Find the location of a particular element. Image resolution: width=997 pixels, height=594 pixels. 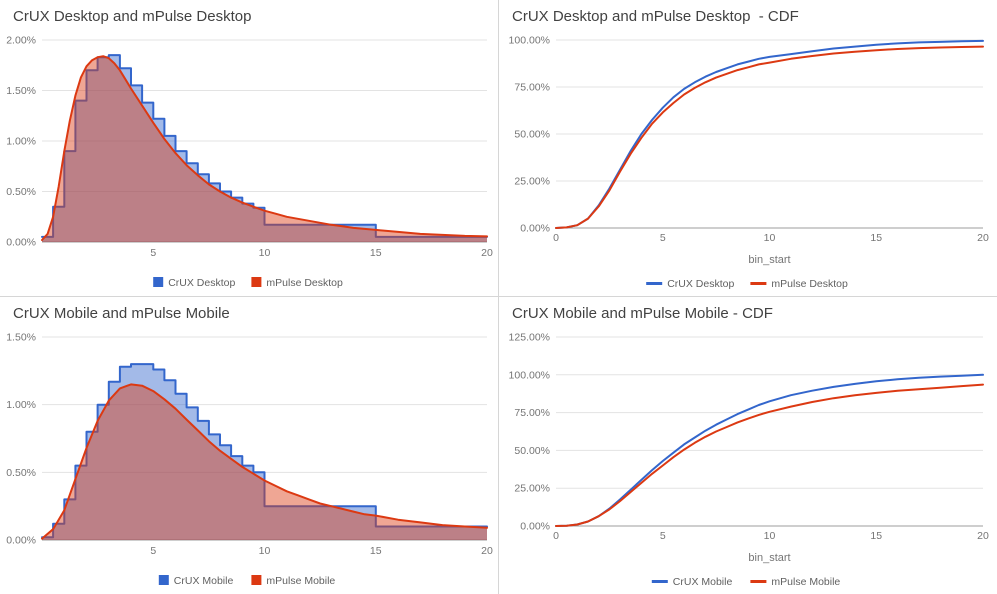

legend-line-mpulse-desktop is located at coordinates (758, 283).